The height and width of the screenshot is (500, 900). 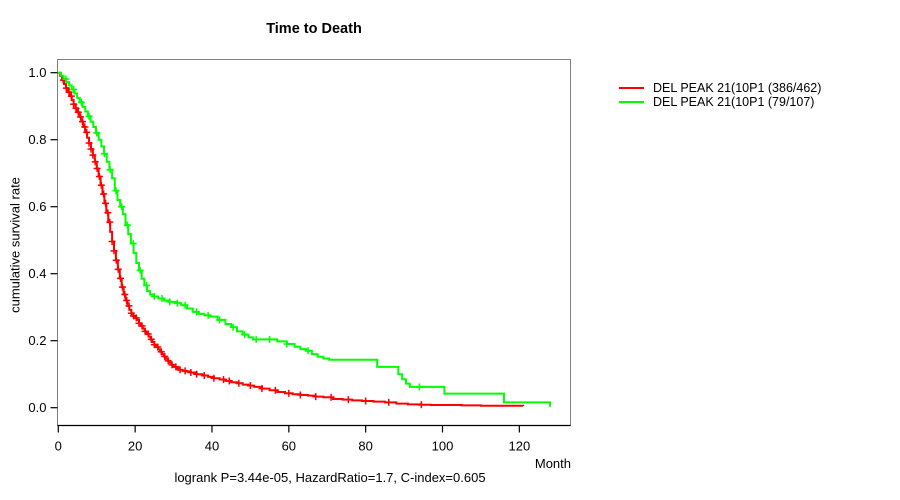 What do you see at coordinates (289, 446) in the screenshot?
I see `svg-text: 60` at bounding box center [289, 446].